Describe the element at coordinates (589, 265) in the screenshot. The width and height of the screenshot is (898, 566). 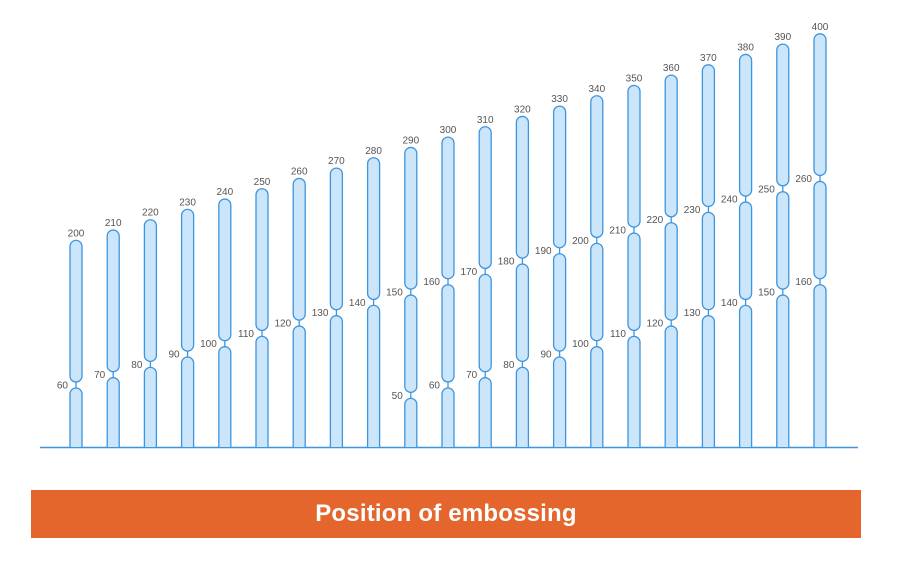
I see `column: 340 200 100` at that location.